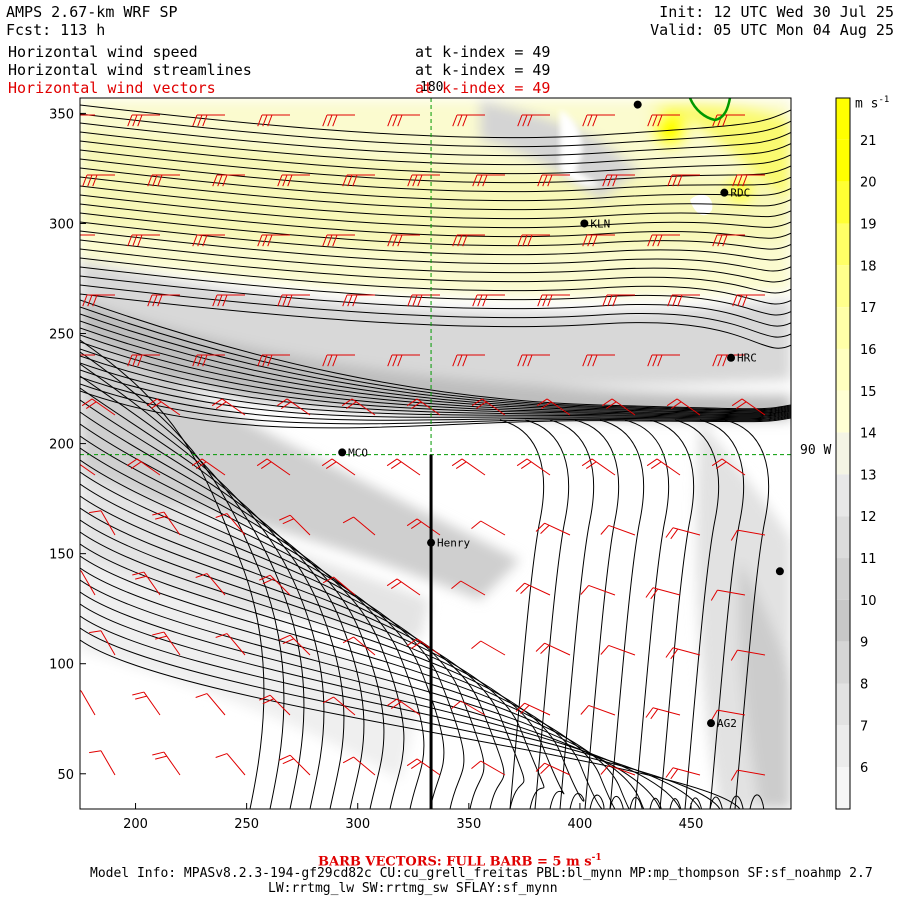 This screenshot has width=900, height=900. I want to click on field-level-speed: at k-index = 49, so click(483, 52).